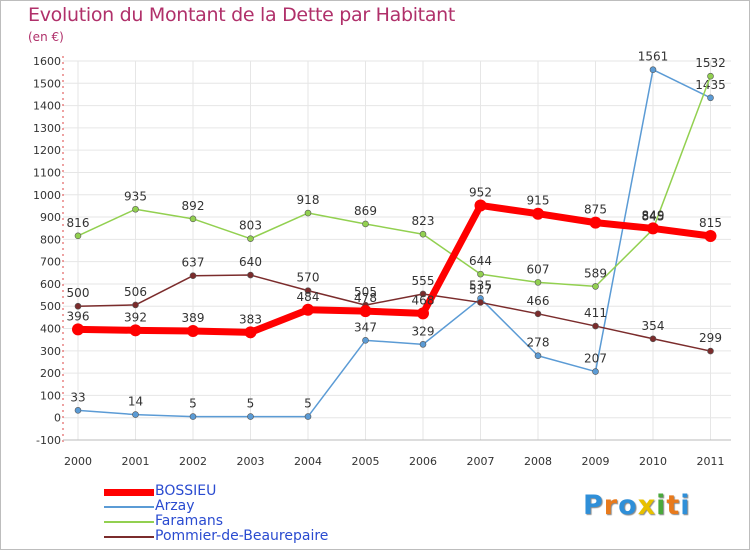 Image resolution: width=750 pixels, height=550 pixels. I want to click on y-tick-label: 1600, so click(47, 61).